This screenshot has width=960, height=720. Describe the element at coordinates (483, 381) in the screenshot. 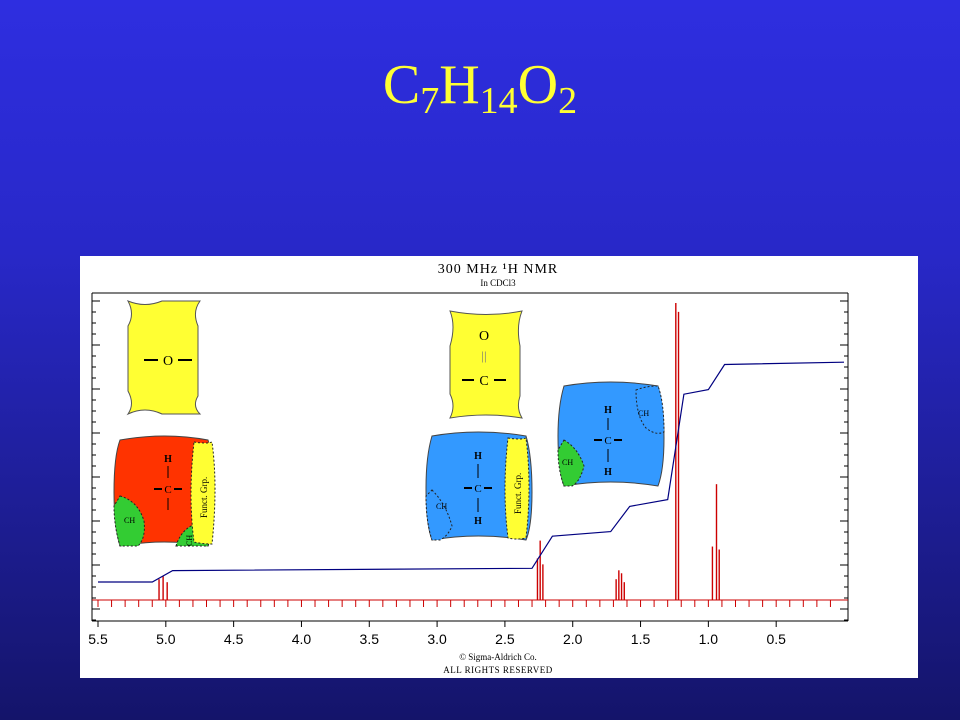

I see `carbonyl-c-label: C` at that location.